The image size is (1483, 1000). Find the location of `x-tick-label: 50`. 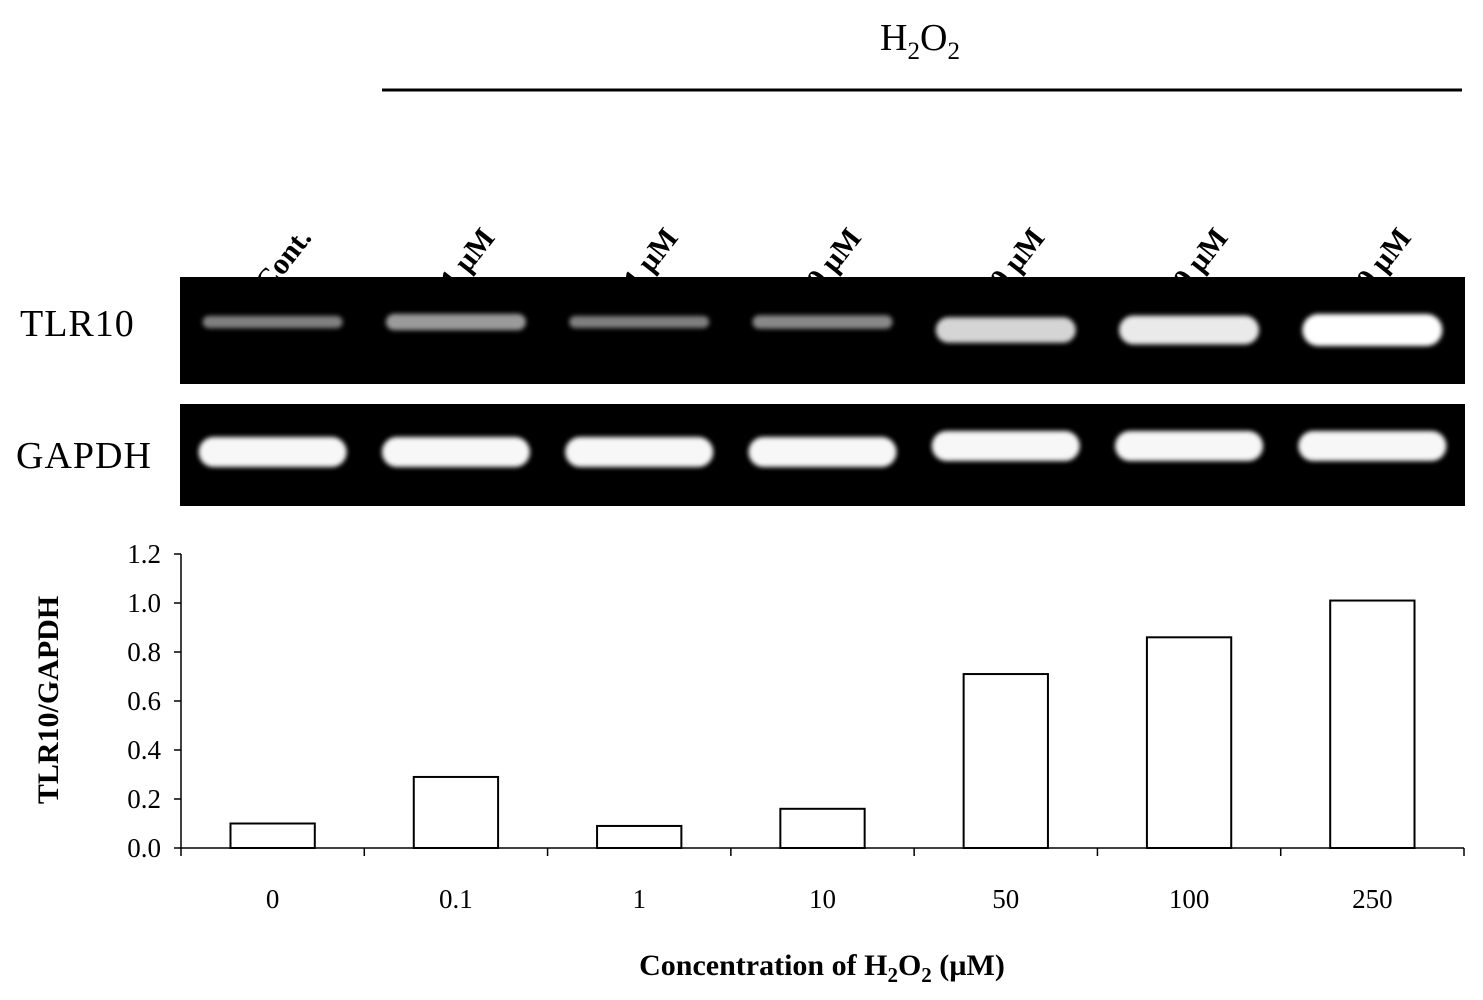

x-tick-label: 50 is located at coordinates (1005, 899).